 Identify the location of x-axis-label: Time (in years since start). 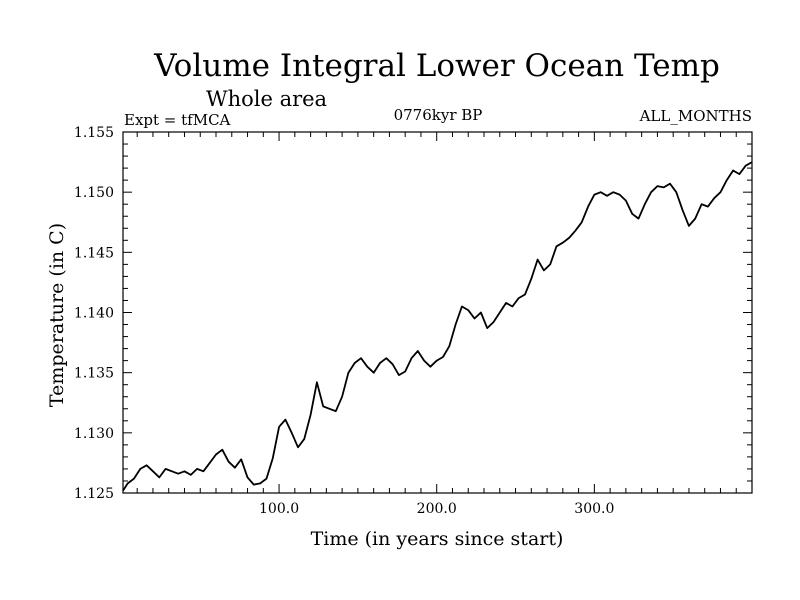
(437, 539).